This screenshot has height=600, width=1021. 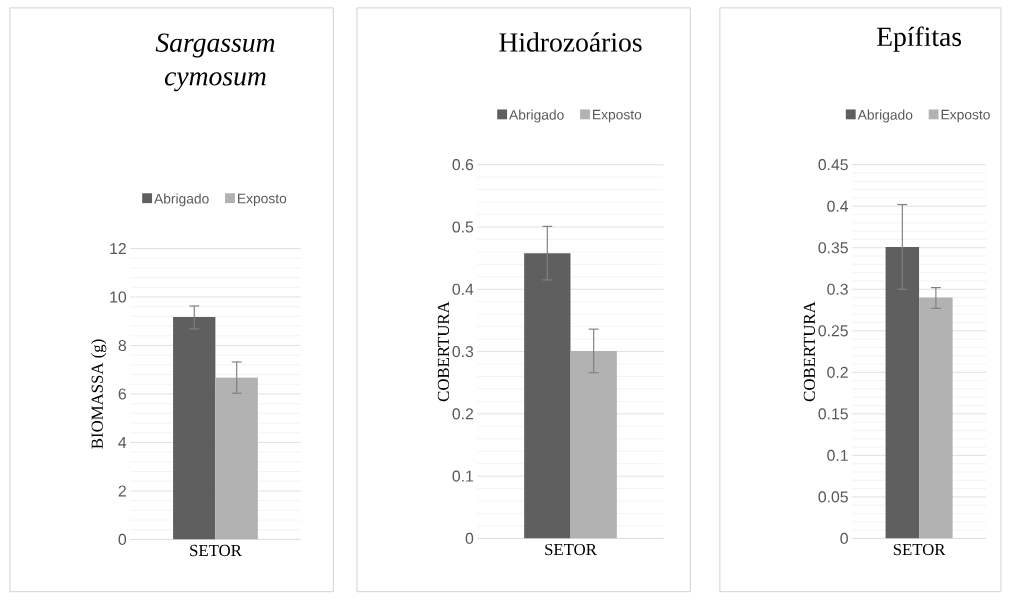 I want to click on y-axis-title: BIOMASSA (g), so click(x=99, y=394).